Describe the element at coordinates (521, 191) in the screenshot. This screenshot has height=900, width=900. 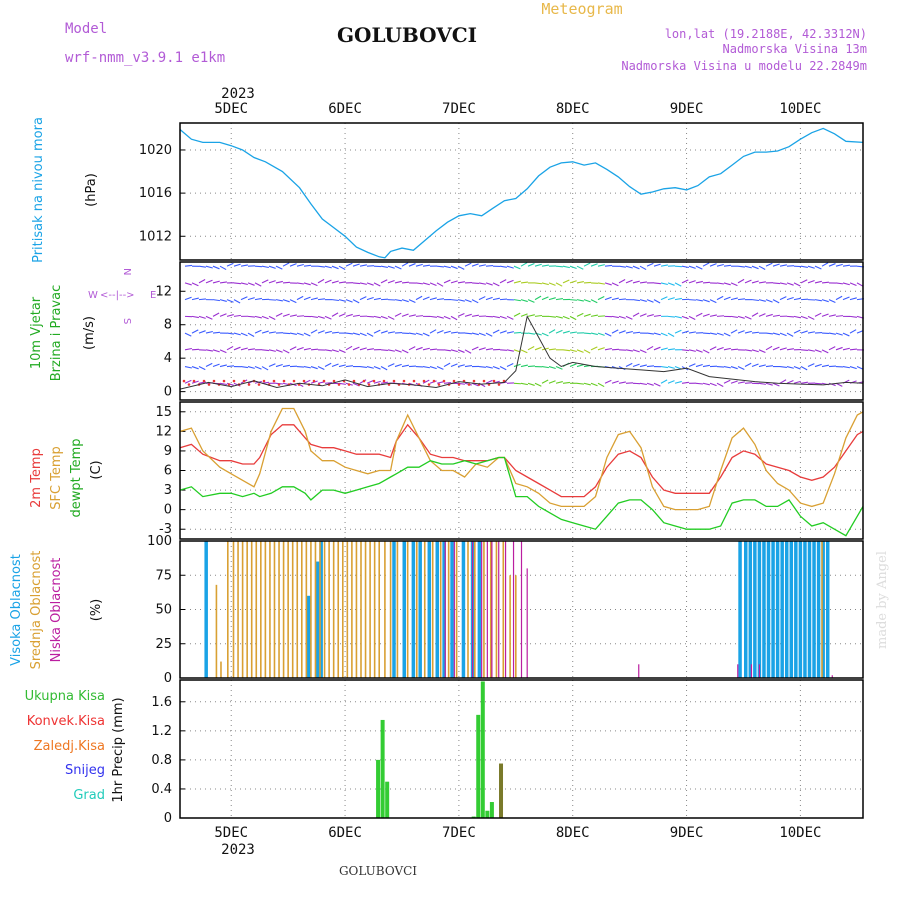
I see `panel-0-frame` at that location.